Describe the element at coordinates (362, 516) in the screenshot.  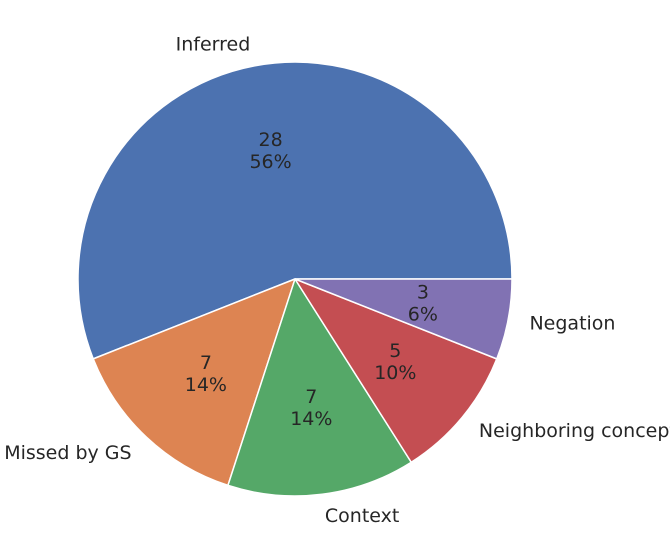
I see `slice-label-context: Context` at that location.